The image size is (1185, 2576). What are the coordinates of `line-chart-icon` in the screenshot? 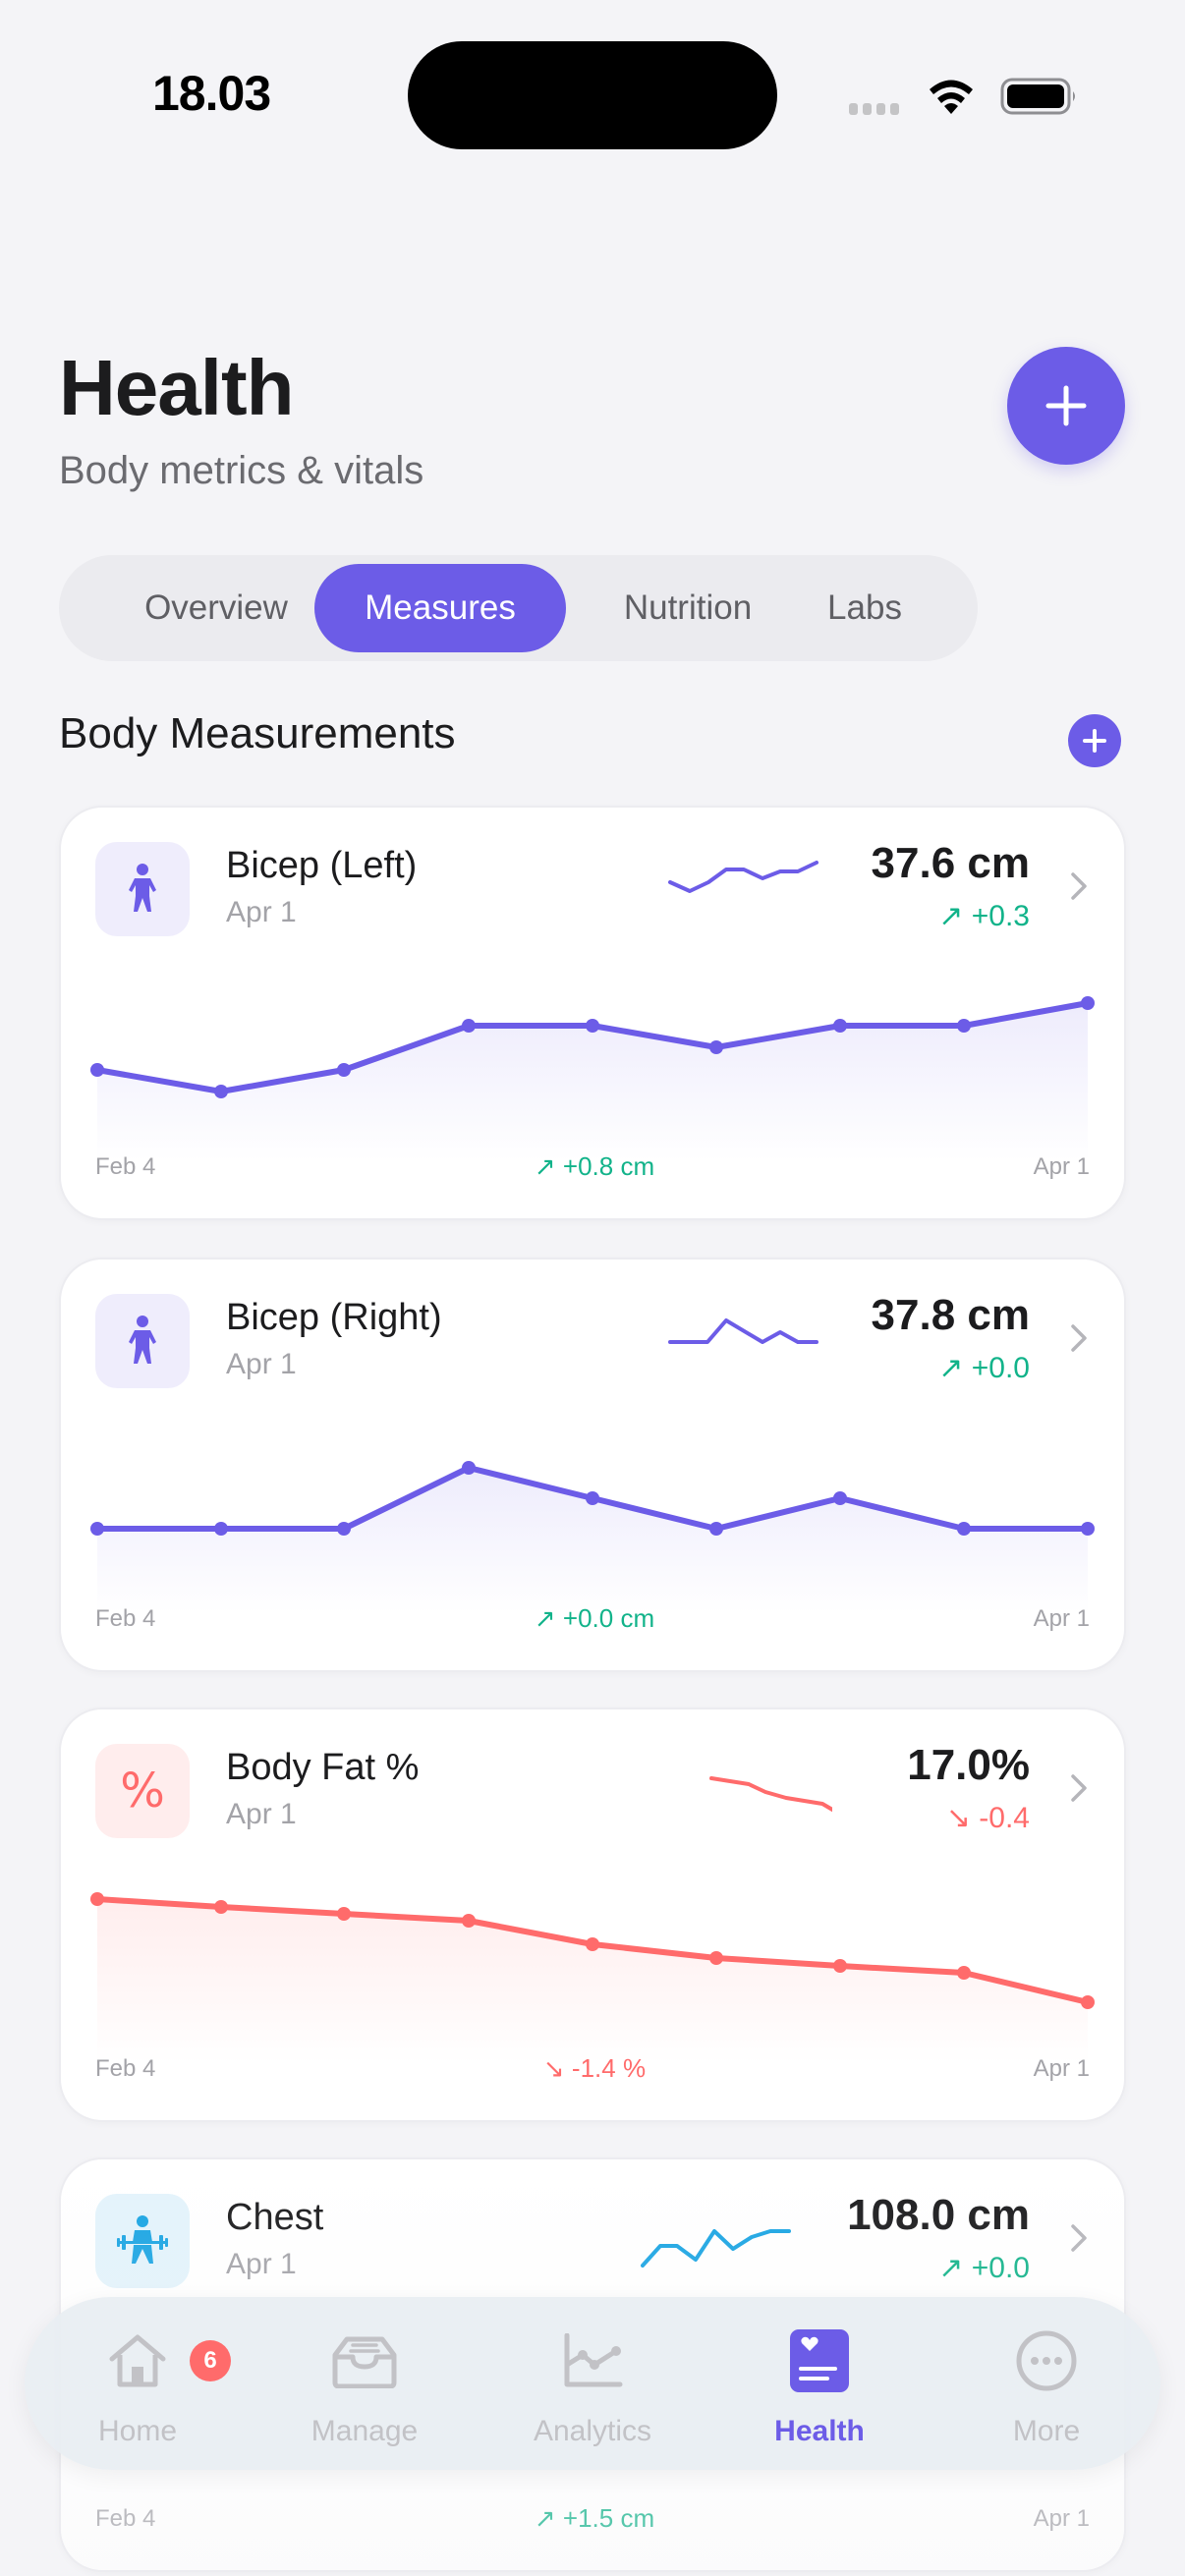 It's located at (592, 2360).